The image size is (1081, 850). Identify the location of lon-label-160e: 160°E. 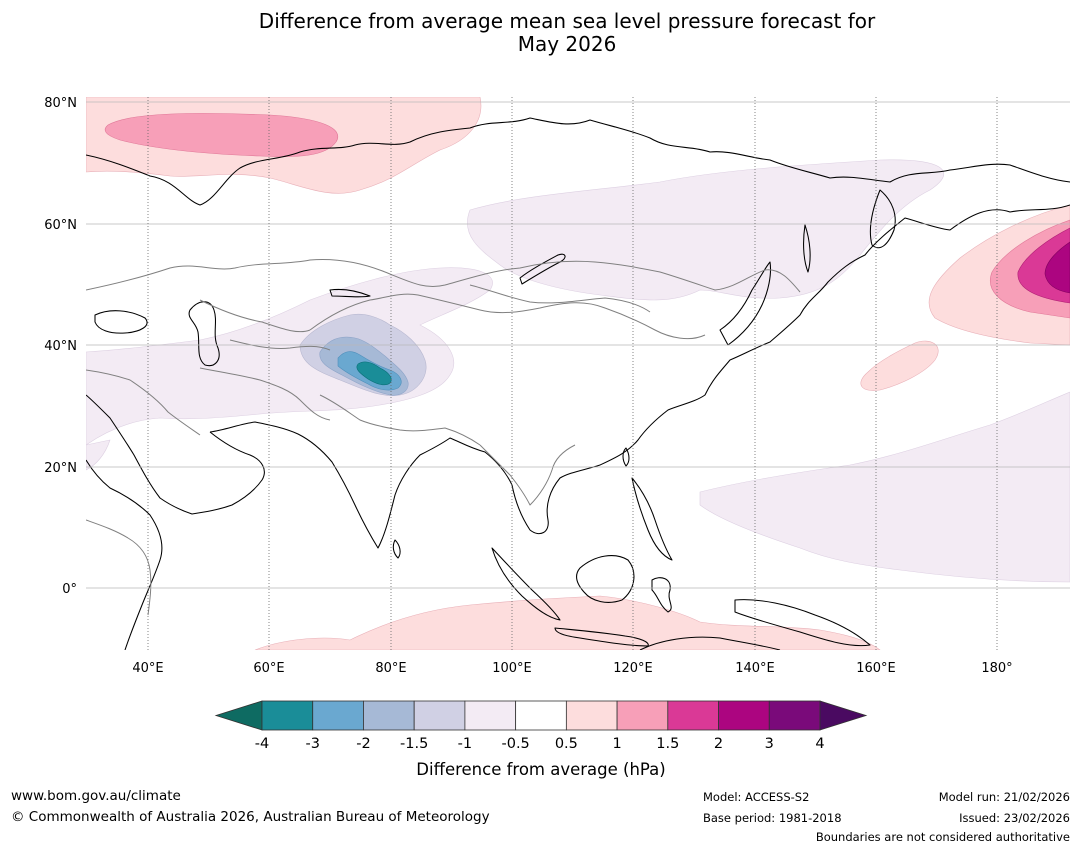
(876, 668).